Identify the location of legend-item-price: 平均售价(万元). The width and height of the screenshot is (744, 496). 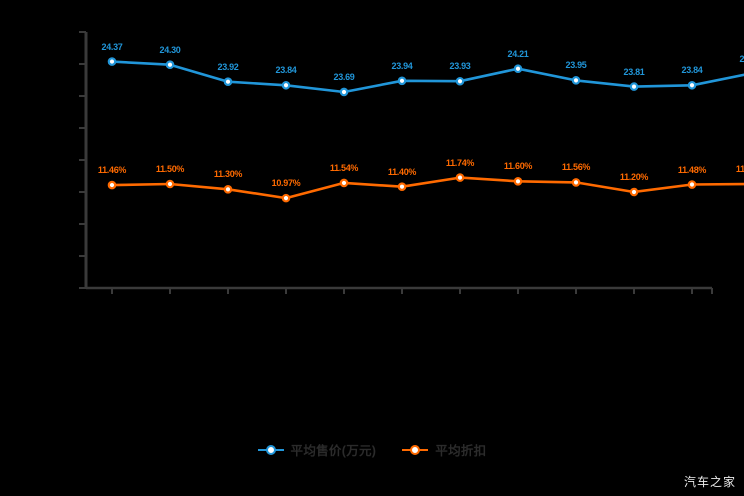
(317, 449).